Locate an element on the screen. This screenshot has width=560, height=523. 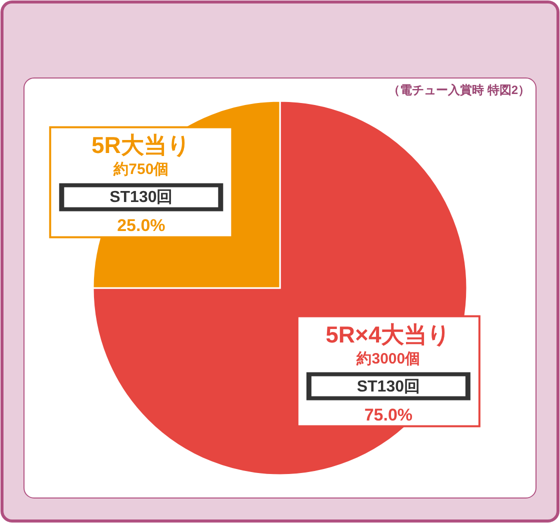
slice-label: 5R大当り is located at coordinates (141, 145).